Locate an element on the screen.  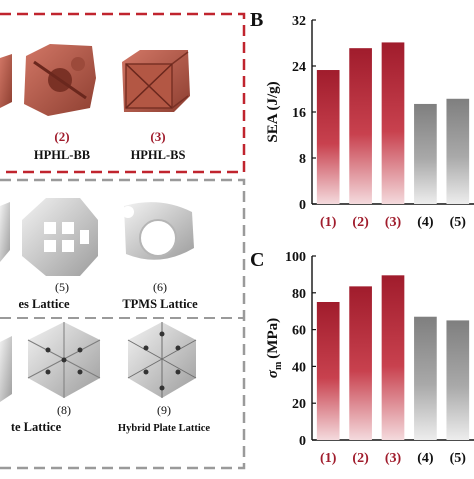
model-hphl-partial is located at coordinates (6, 81).